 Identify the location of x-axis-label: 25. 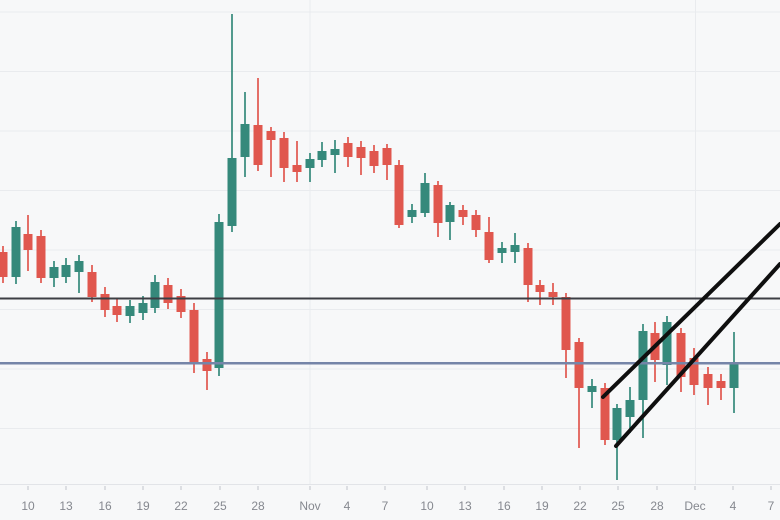
(220, 506).